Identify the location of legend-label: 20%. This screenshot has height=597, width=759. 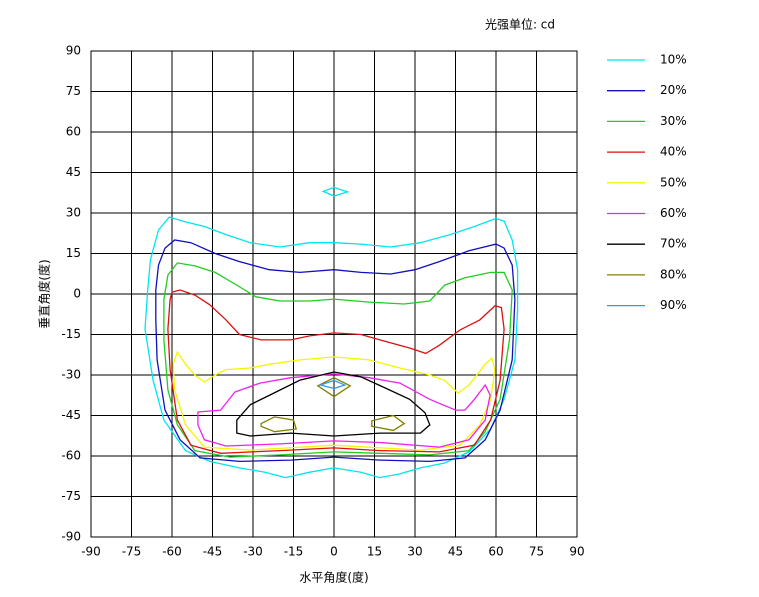
(673, 90).